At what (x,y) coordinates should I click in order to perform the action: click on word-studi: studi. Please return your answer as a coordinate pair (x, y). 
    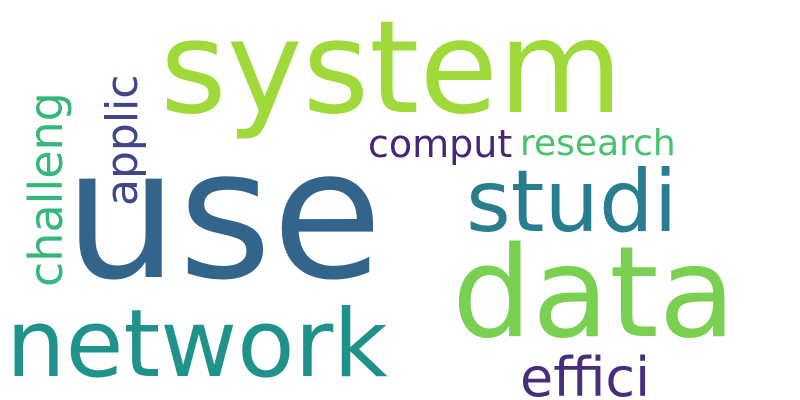
    Looking at the image, I should click on (572, 202).